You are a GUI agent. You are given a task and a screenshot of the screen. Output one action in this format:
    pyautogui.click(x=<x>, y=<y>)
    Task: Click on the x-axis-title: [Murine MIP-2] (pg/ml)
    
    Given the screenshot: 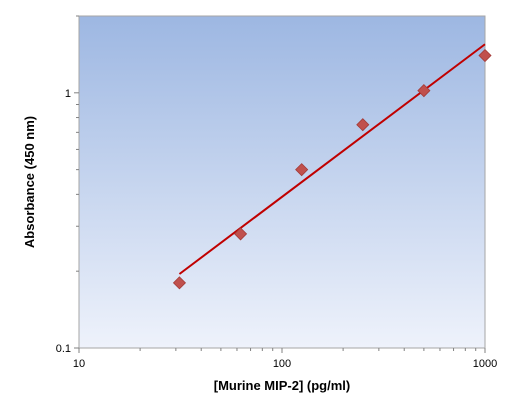 What is the action you would take?
    pyautogui.click(x=282, y=385)
    